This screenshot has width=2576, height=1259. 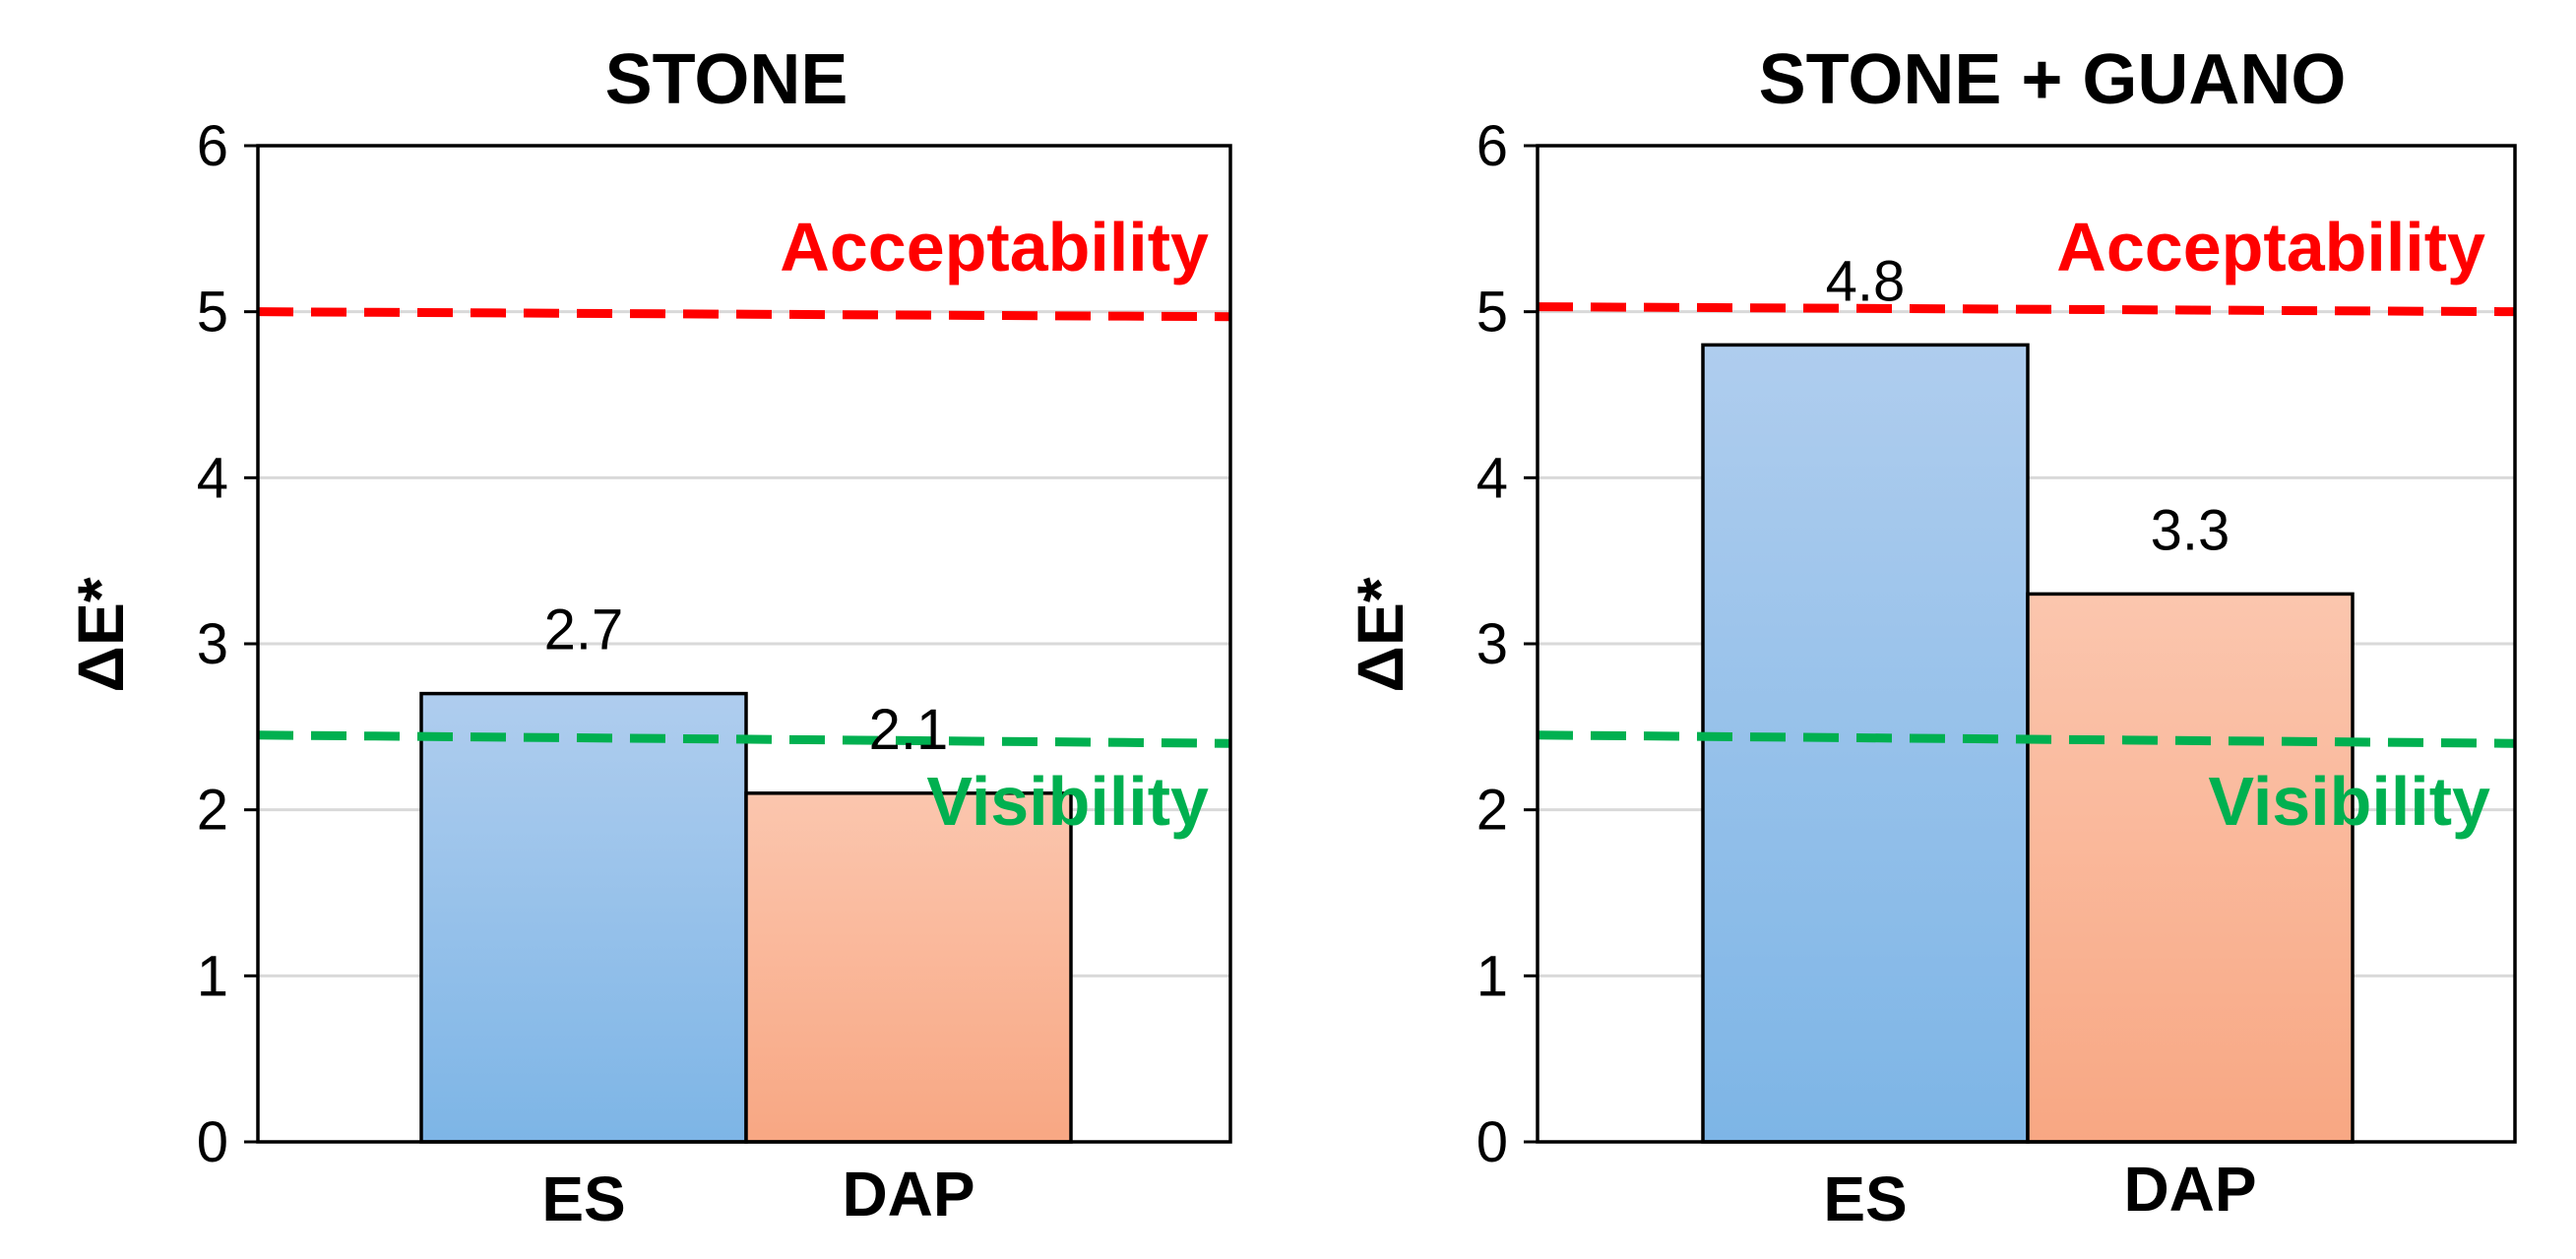 What do you see at coordinates (1866, 281) in the screenshot?
I see `data-label: 4.8` at bounding box center [1866, 281].